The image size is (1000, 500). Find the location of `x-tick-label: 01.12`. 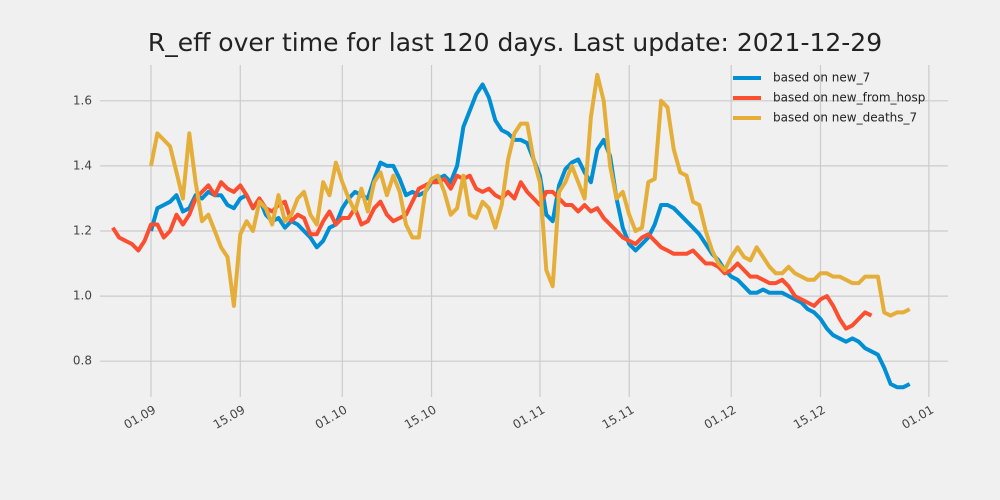

x-tick-label: 01.12 is located at coordinates (720, 417).